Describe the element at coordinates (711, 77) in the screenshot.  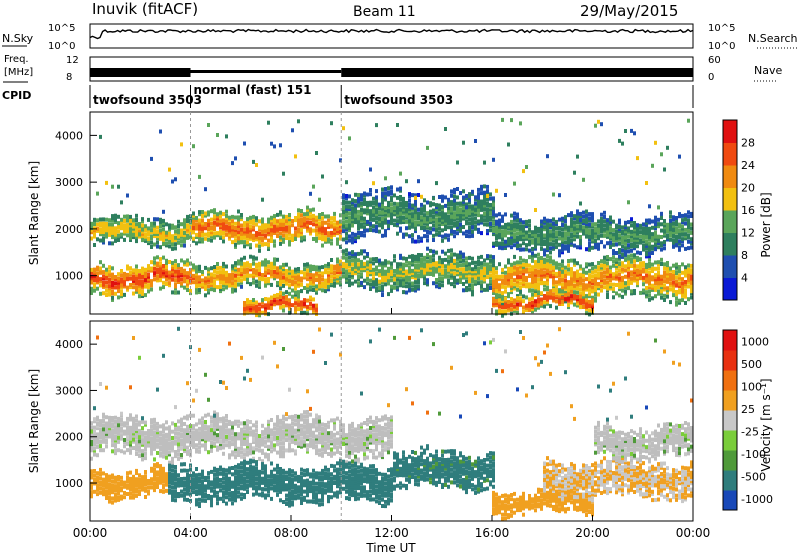
I see `nave-tick-bottom: 0` at that location.